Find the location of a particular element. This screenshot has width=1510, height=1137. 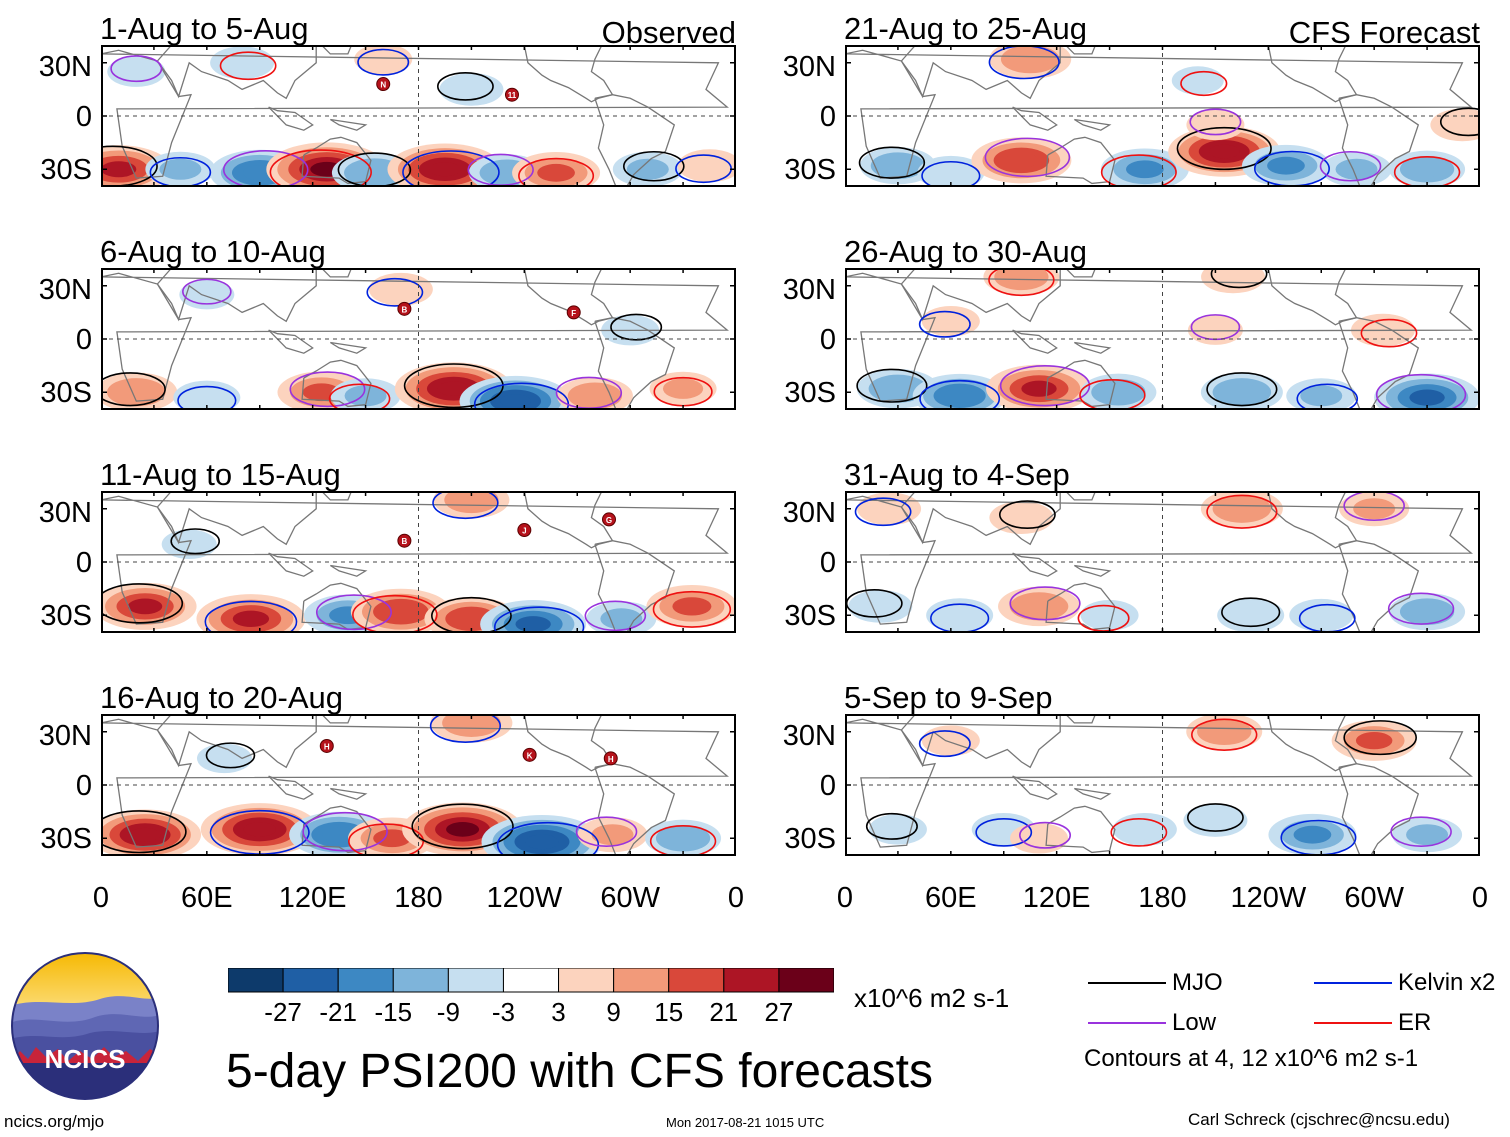

storm-marker: K is located at coordinates (529, 754).